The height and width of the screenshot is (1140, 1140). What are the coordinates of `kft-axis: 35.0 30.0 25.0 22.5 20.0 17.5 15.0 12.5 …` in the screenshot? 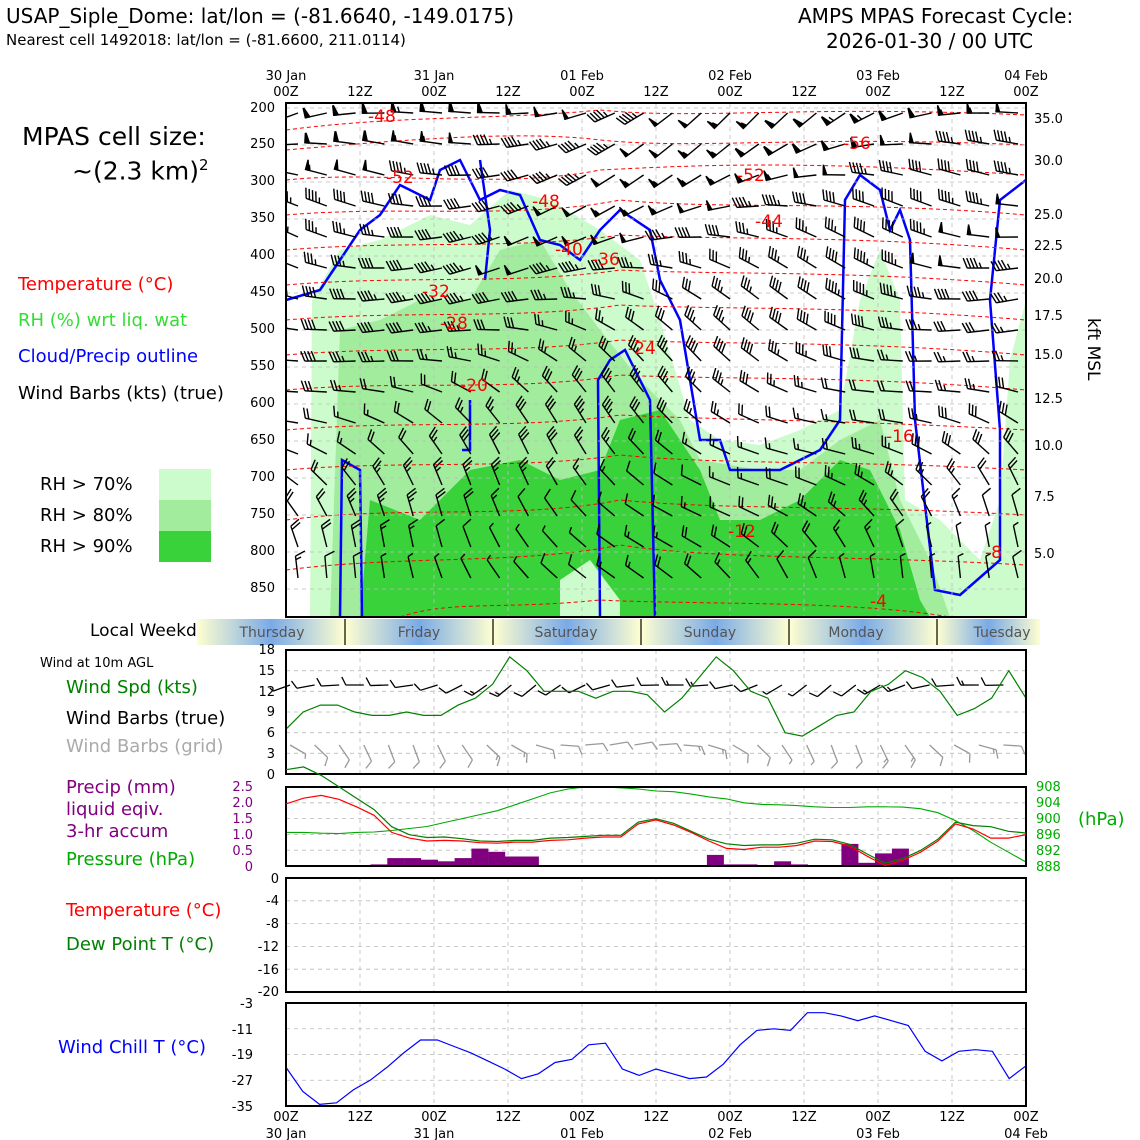 It's located at (1048, 337).